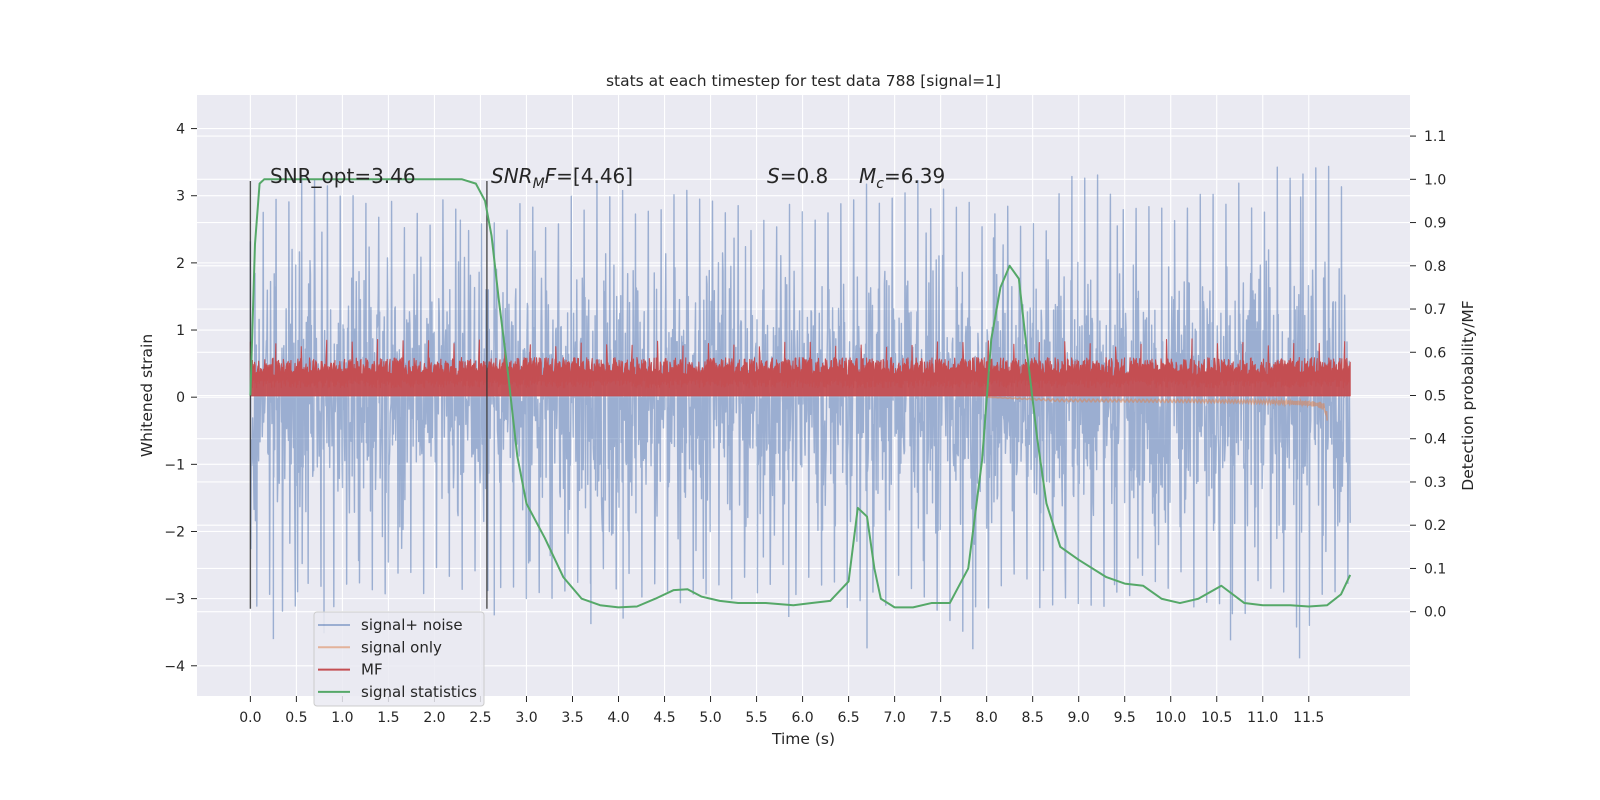  Describe the element at coordinates (419, 692) in the screenshot. I see `legend-label-3: signal statistics` at that location.